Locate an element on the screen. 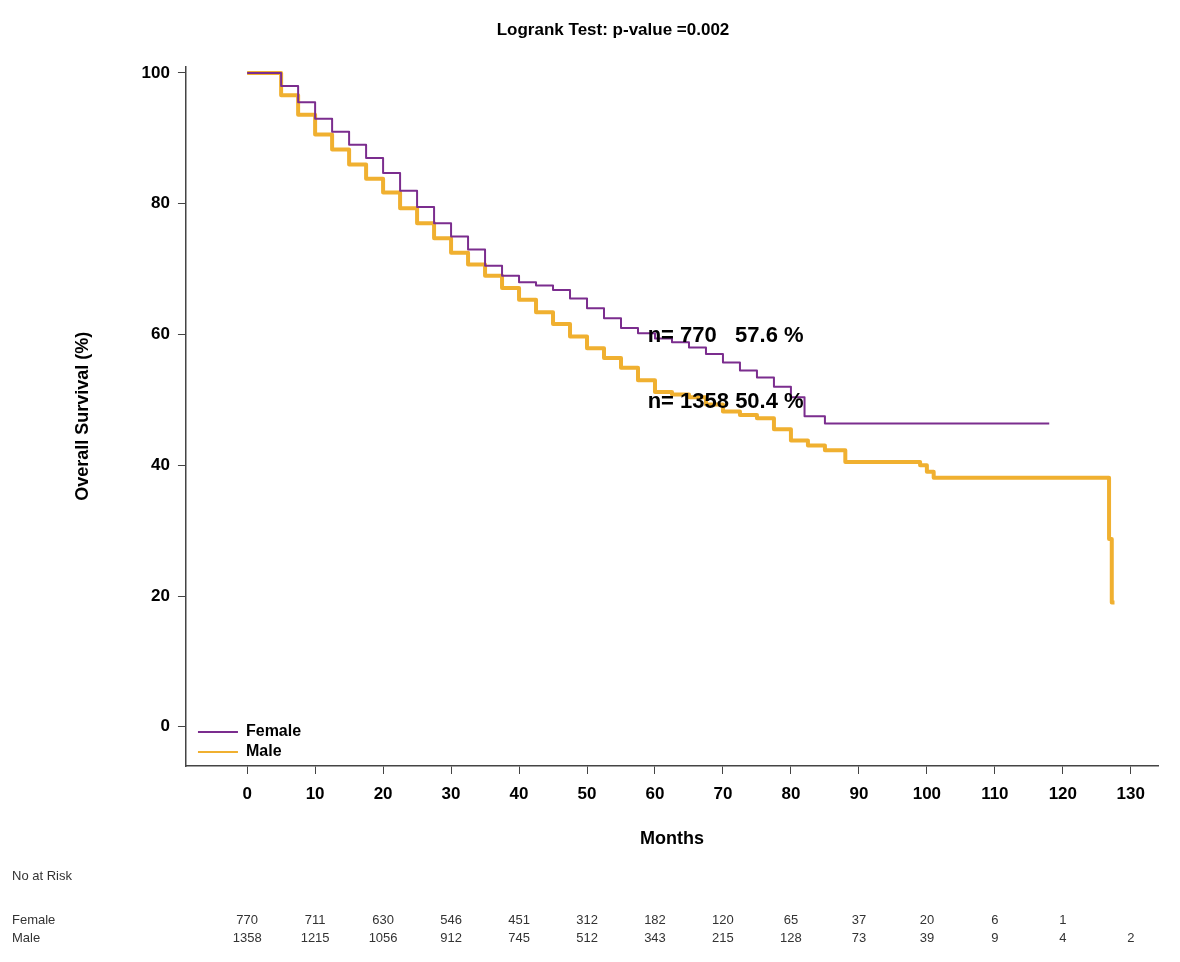 The width and height of the screenshot is (1180, 962). text: 770 711 630 546 451 312 182 120 65 37 20 6 1 is located at coordinates (651, 919).